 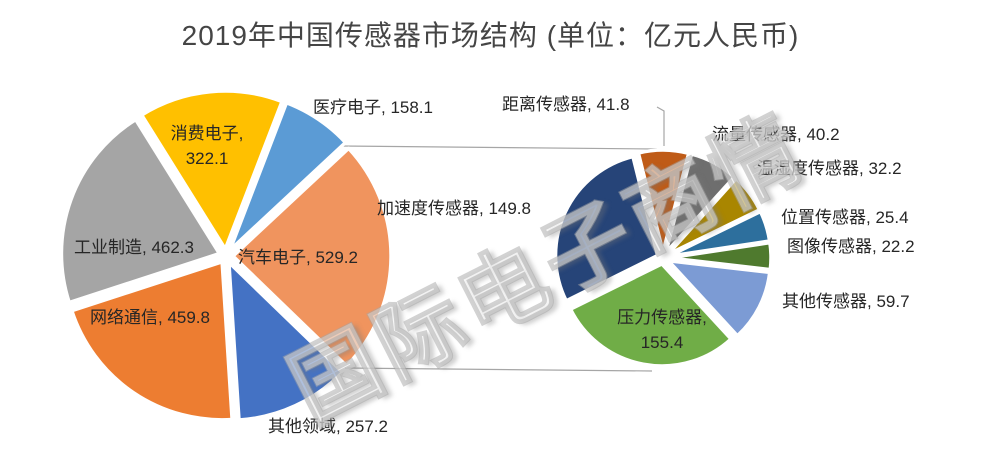 What do you see at coordinates (498, 147) in the screenshot?
I see `series-line-top` at bounding box center [498, 147].